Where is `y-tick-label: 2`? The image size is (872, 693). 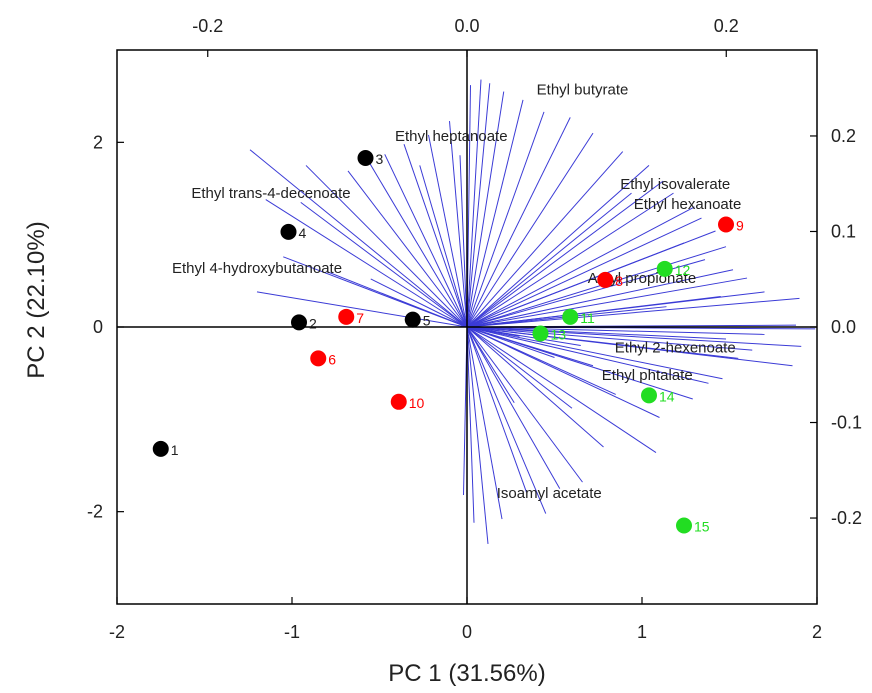 y-tick-label: 2 is located at coordinates (98, 142).